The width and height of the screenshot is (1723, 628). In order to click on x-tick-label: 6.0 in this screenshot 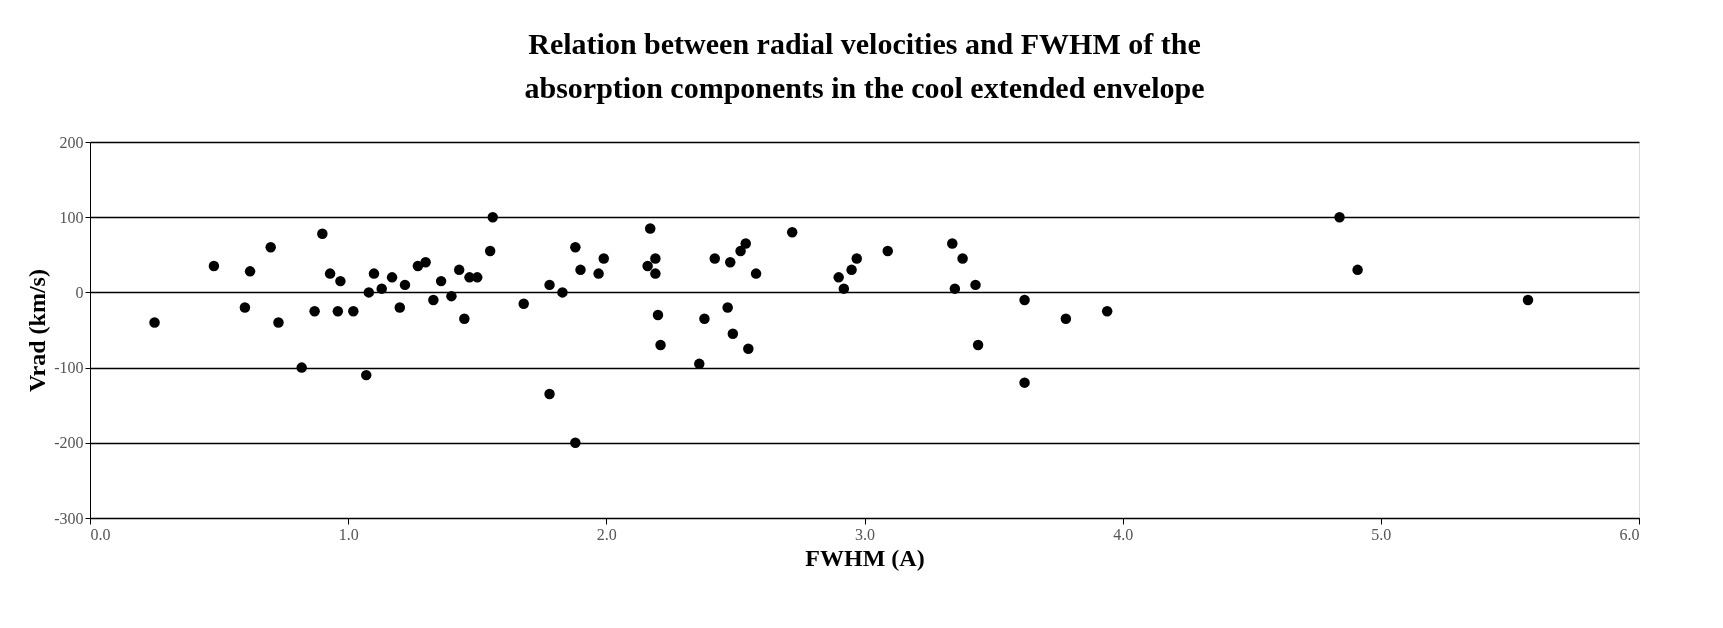, I will do `click(1629, 534)`.